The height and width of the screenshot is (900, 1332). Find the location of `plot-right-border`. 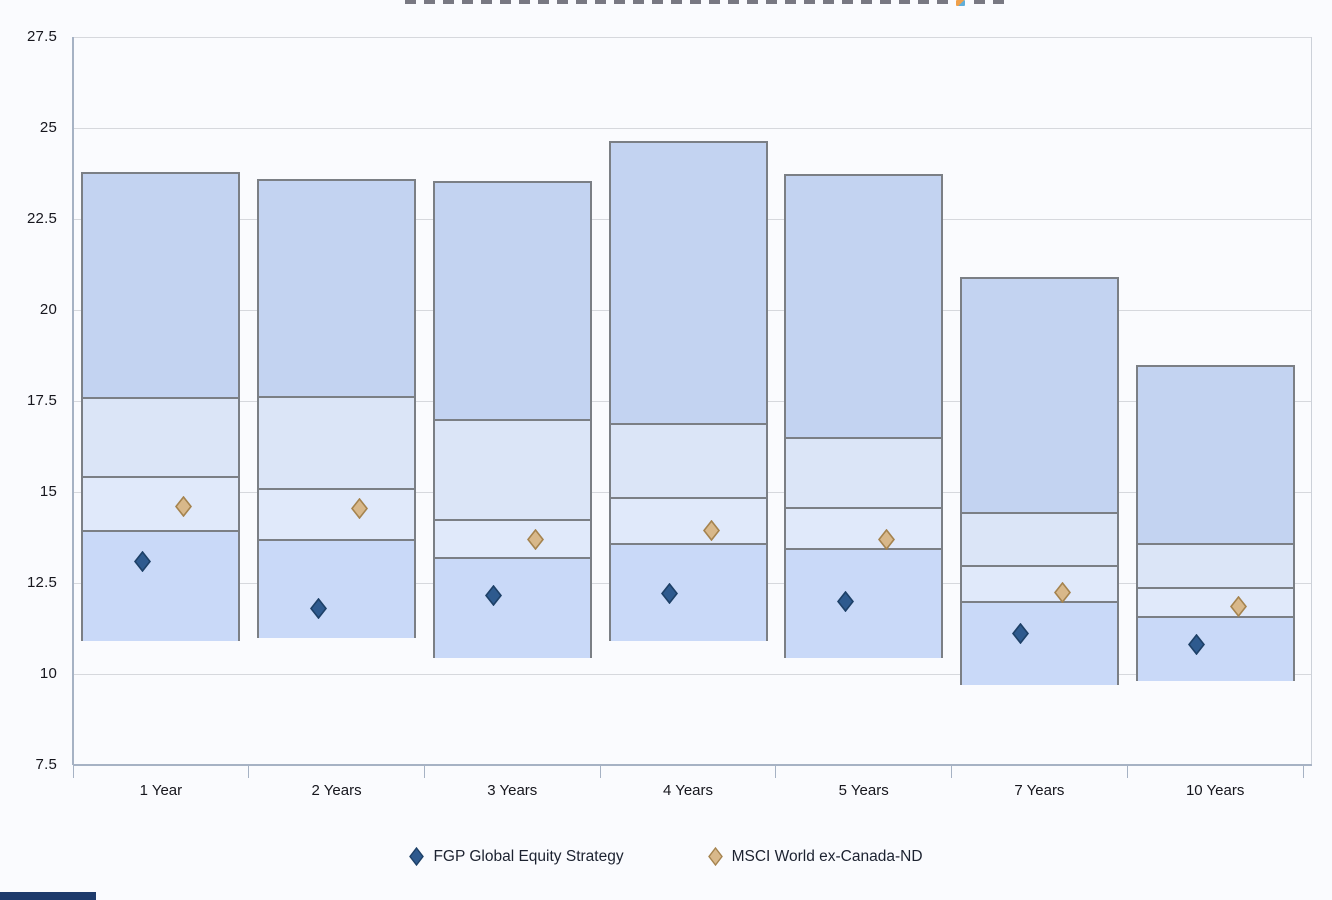

plot-right-border is located at coordinates (1311, 401).